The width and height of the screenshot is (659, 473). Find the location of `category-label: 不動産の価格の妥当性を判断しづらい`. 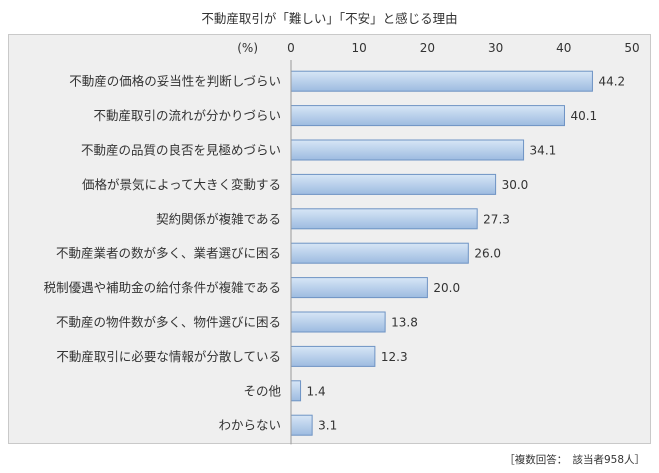

category-label: 不動産の価格の妥当性を判断しづらい is located at coordinates (175, 81).